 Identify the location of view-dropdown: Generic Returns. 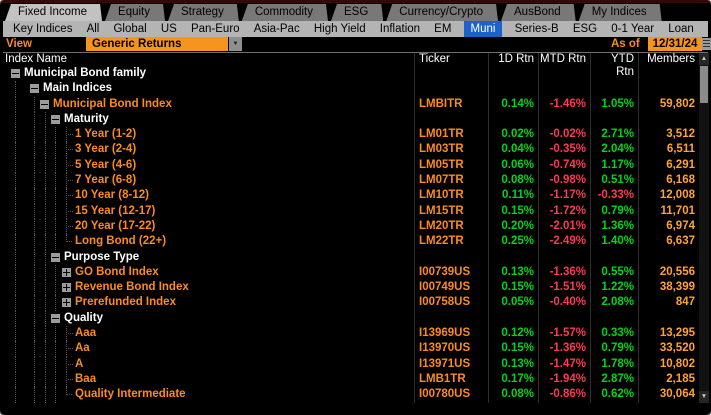
(157, 44).